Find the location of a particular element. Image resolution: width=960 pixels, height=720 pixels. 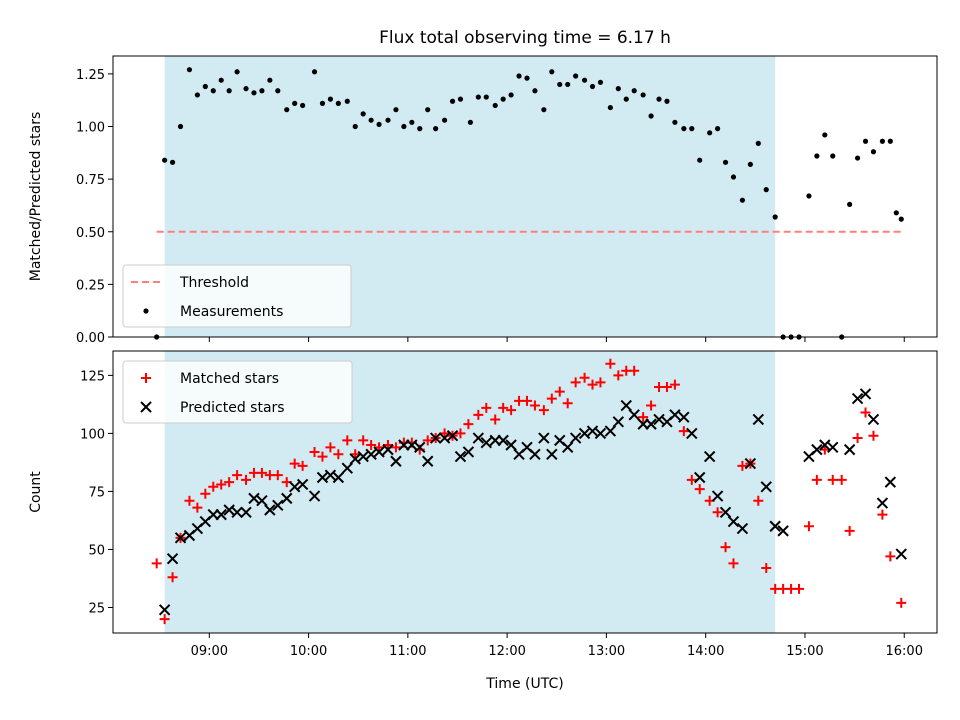

legend-label: Measurements is located at coordinates (231, 312).